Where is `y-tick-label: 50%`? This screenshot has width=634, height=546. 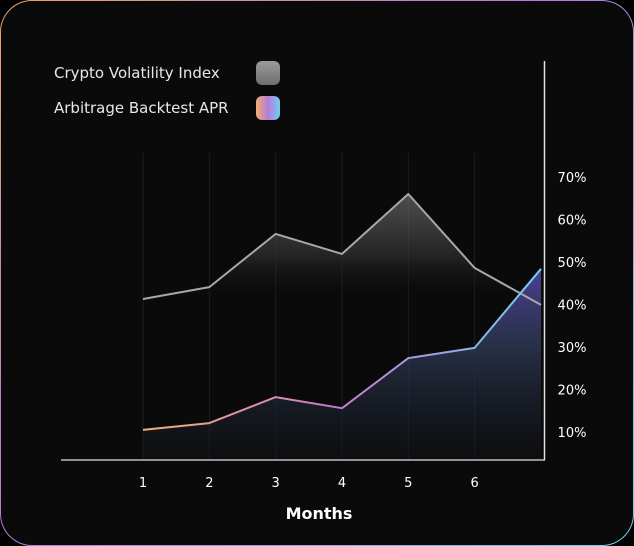
y-tick-label: 50% is located at coordinates (572, 263).